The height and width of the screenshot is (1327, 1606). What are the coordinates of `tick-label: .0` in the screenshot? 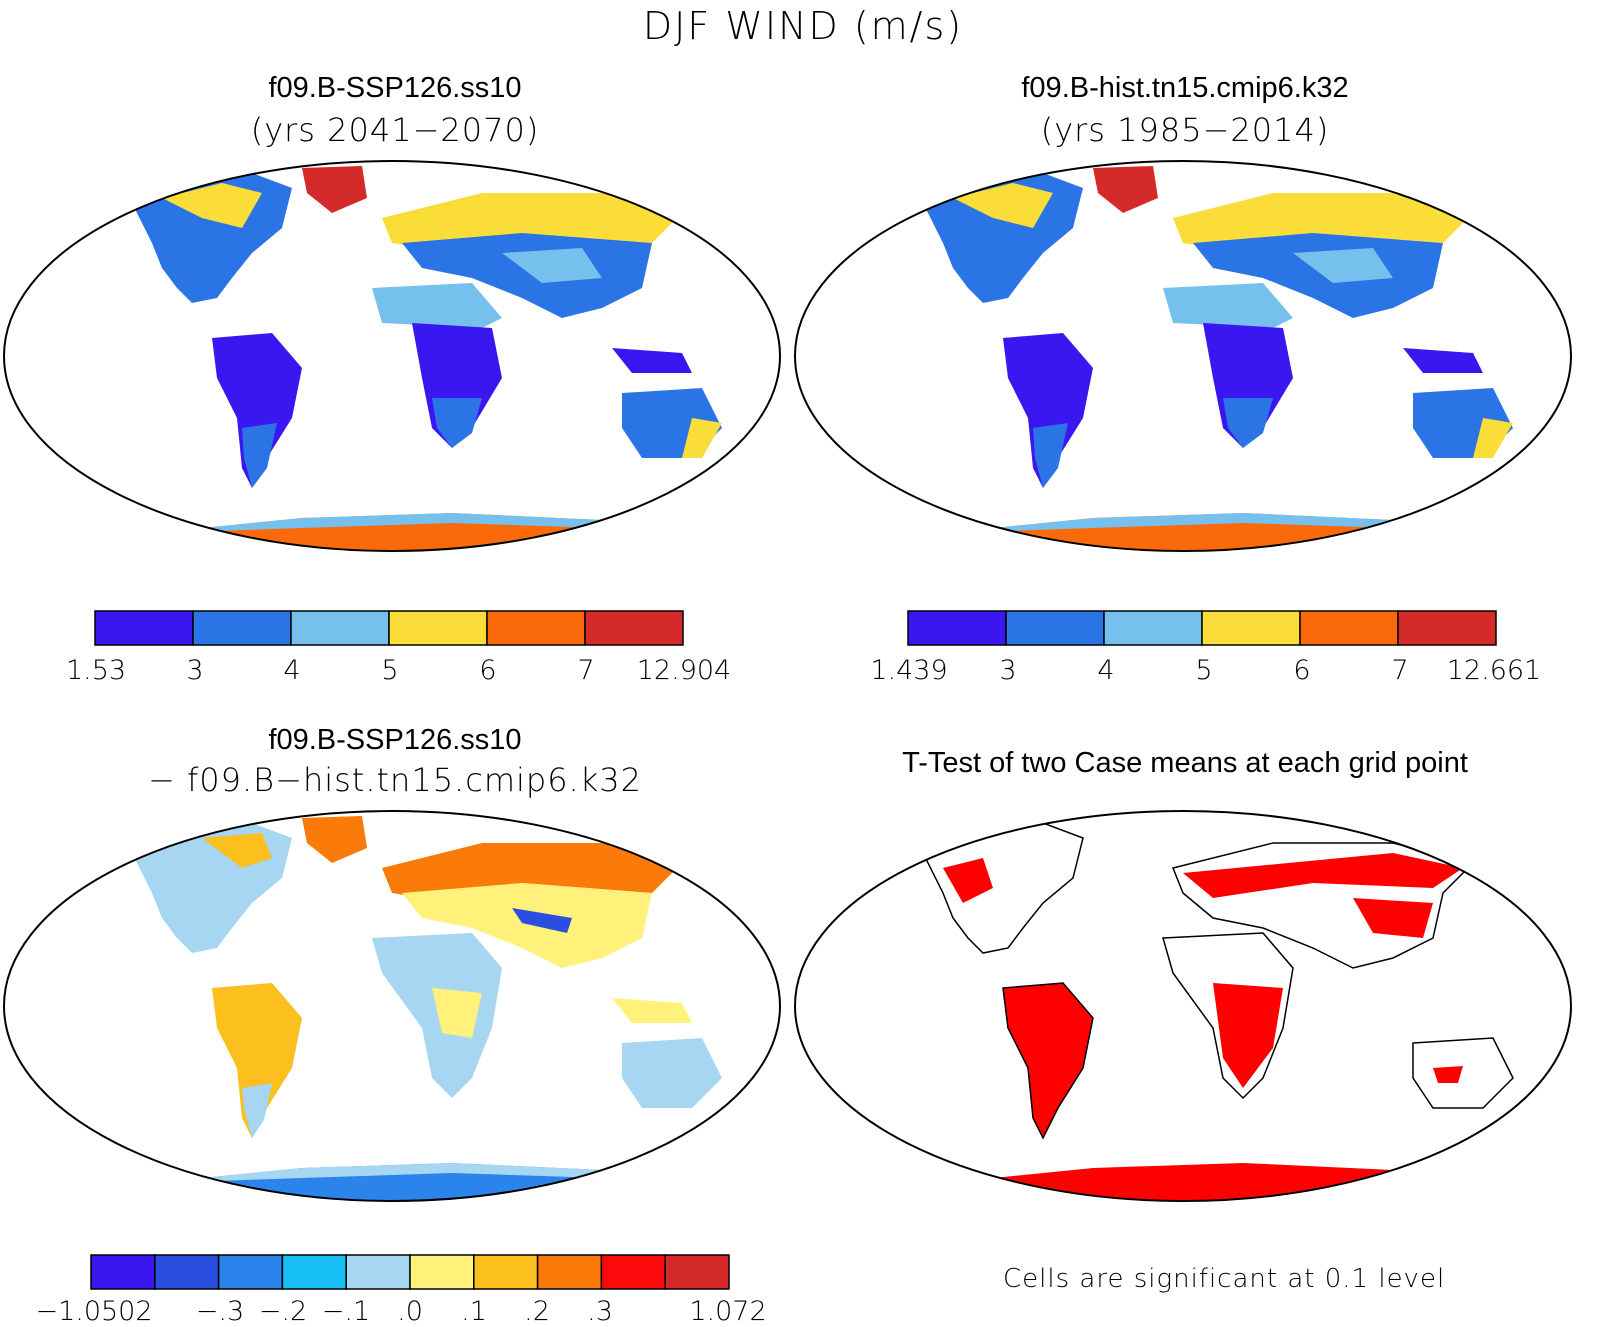 It's located at (410, 1311).